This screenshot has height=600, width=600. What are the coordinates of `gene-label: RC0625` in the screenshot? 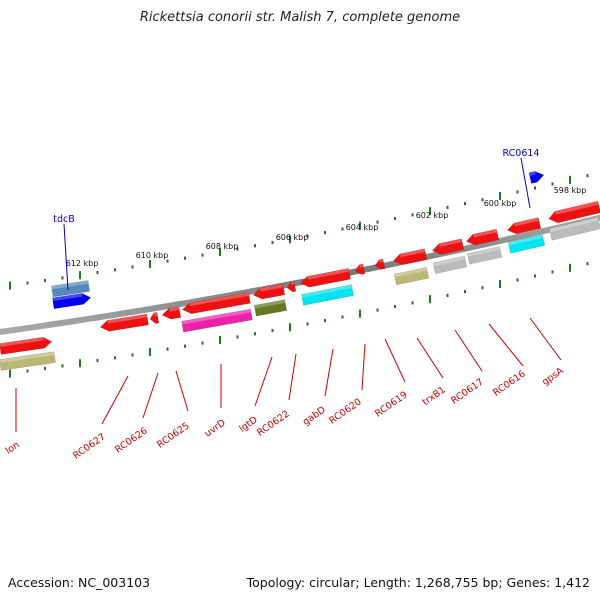 It's located at (173, 435).